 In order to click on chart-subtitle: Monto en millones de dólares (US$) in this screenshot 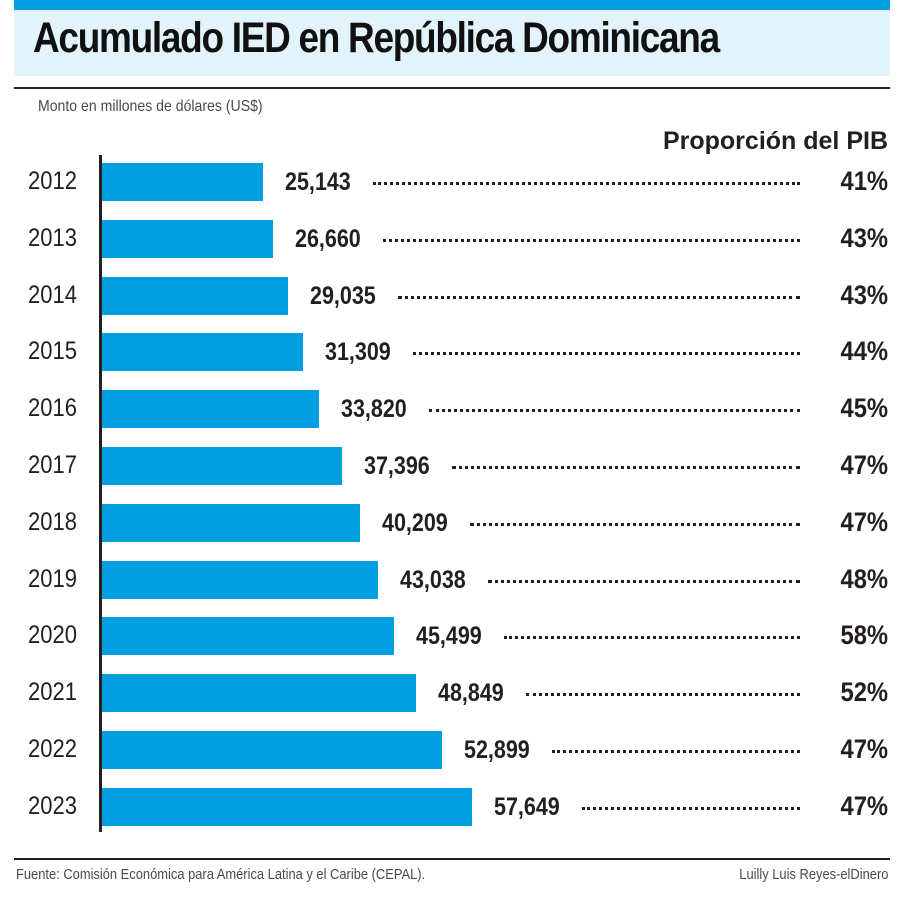, I will do `click(150, 106)`.